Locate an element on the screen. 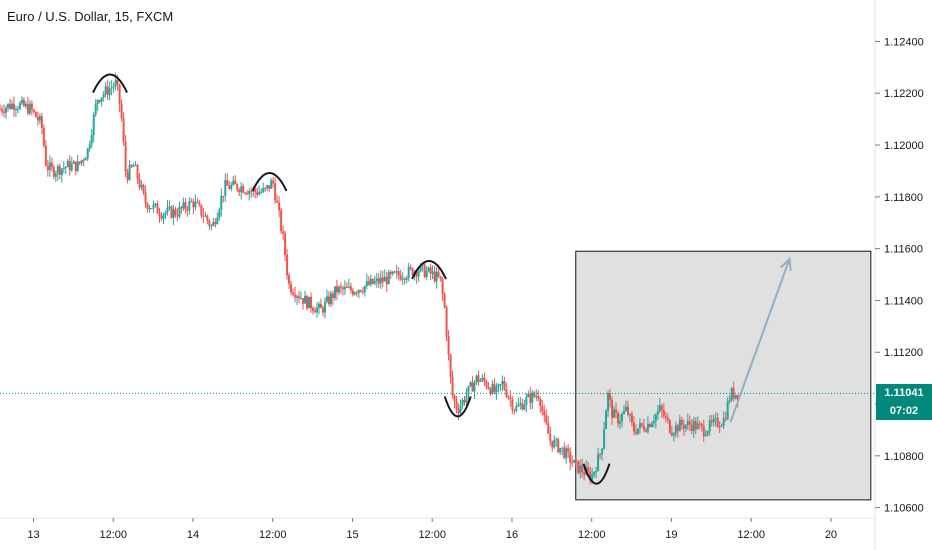  peak-arc is located at coordinates (429, 270).